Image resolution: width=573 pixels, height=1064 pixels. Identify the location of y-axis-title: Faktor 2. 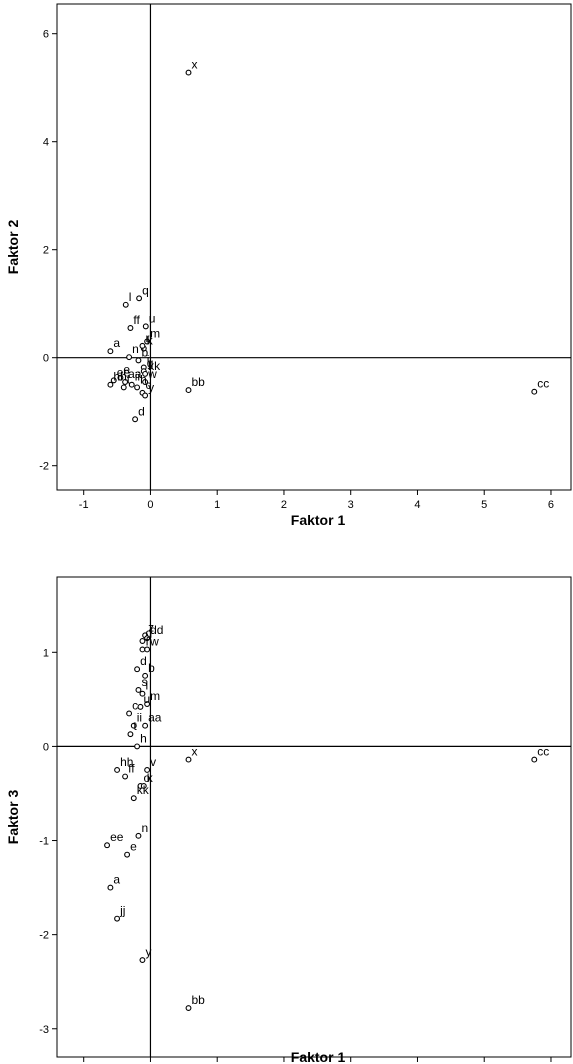
(13, 247).